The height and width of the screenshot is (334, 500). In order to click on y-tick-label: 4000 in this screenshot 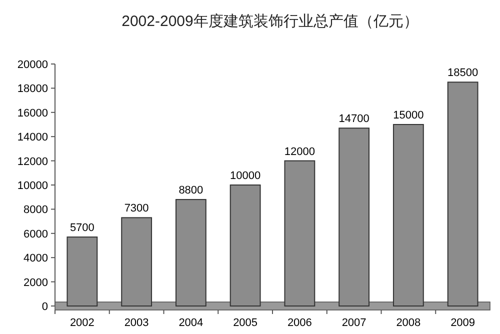, I will do `click(36, 258)`.